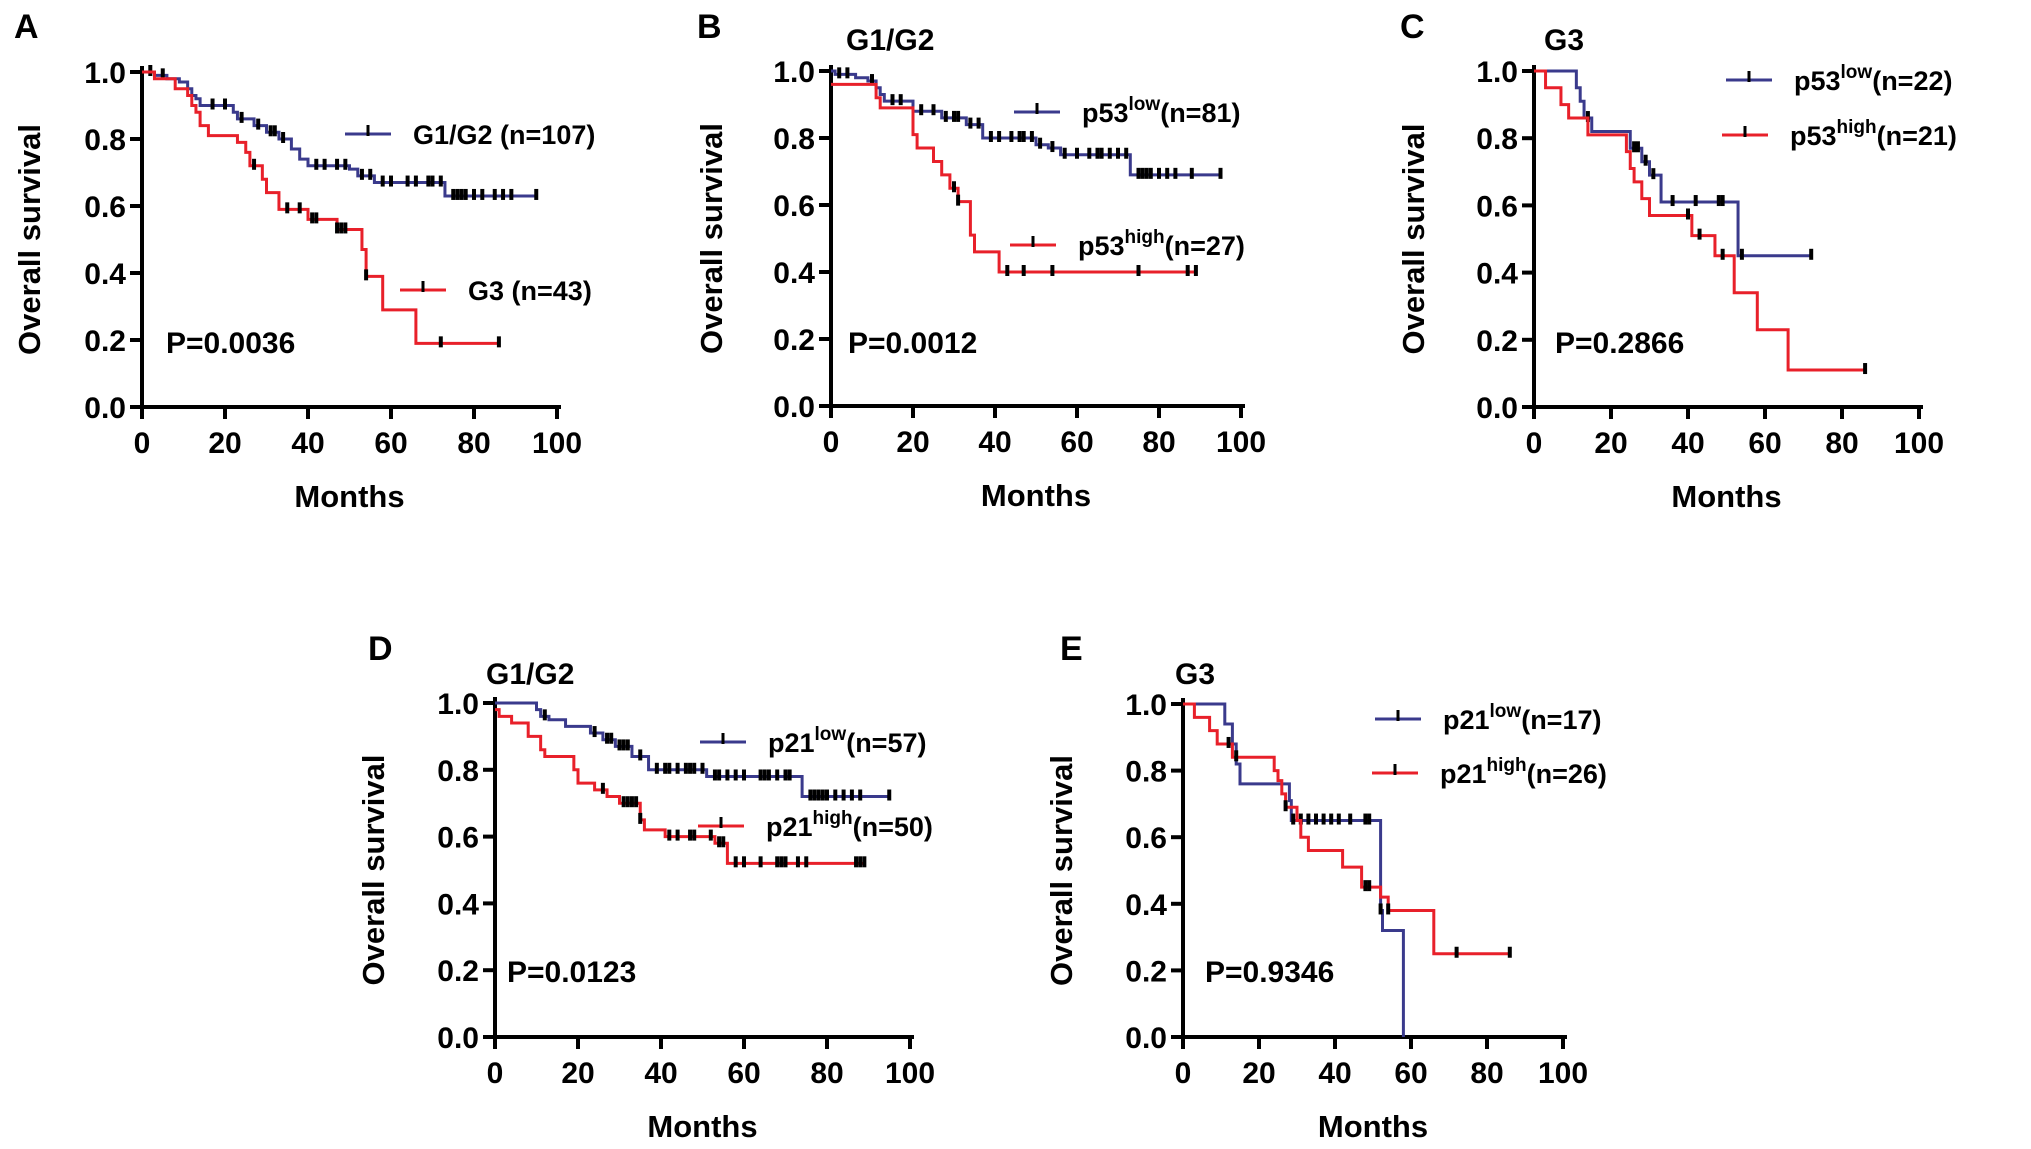  Describe the element at coordinates (1071, 649) in the screenshot. I see `panel-letter: E` at that location.